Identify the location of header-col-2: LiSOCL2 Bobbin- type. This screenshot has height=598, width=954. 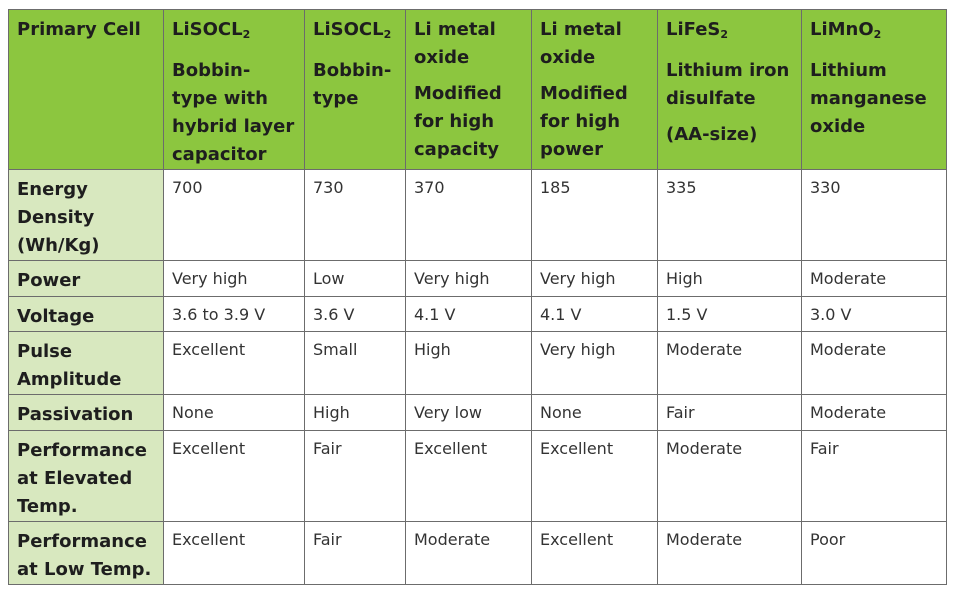
(355, 89).